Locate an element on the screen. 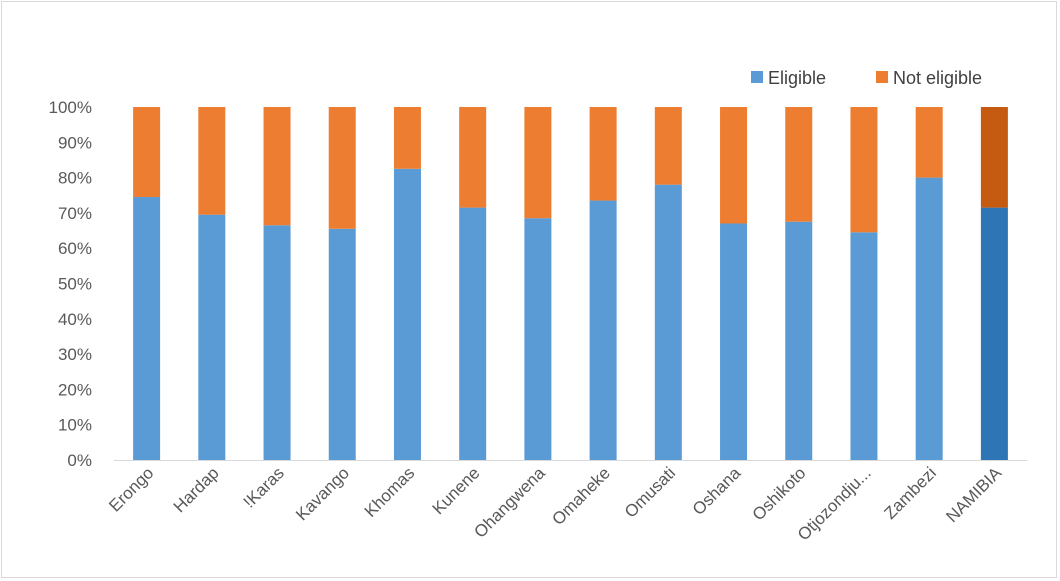 This screenshot has width=1060, height=581. y-tick-label: 20% is located at coordinates (75, 389).